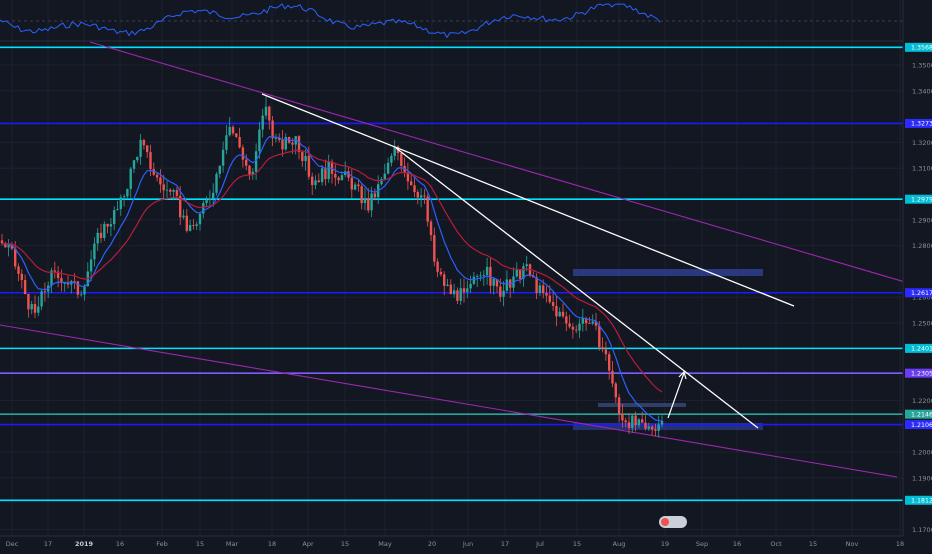  What do you see at coordinates (330, 21) in the screenshot?
I see `oscillator-line` at bounding box center [330, 21].